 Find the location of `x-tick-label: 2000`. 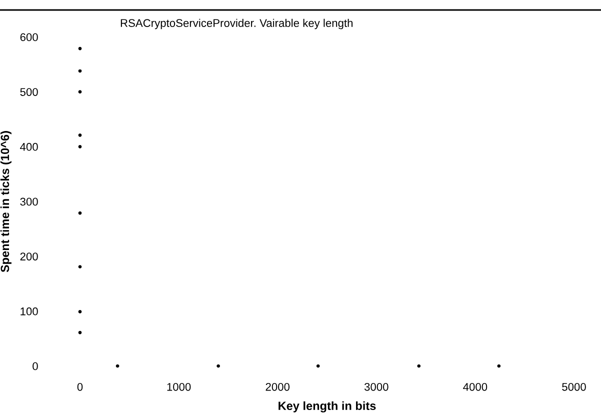

x-tick-label: 2000 is located at coordinates (278, 386).